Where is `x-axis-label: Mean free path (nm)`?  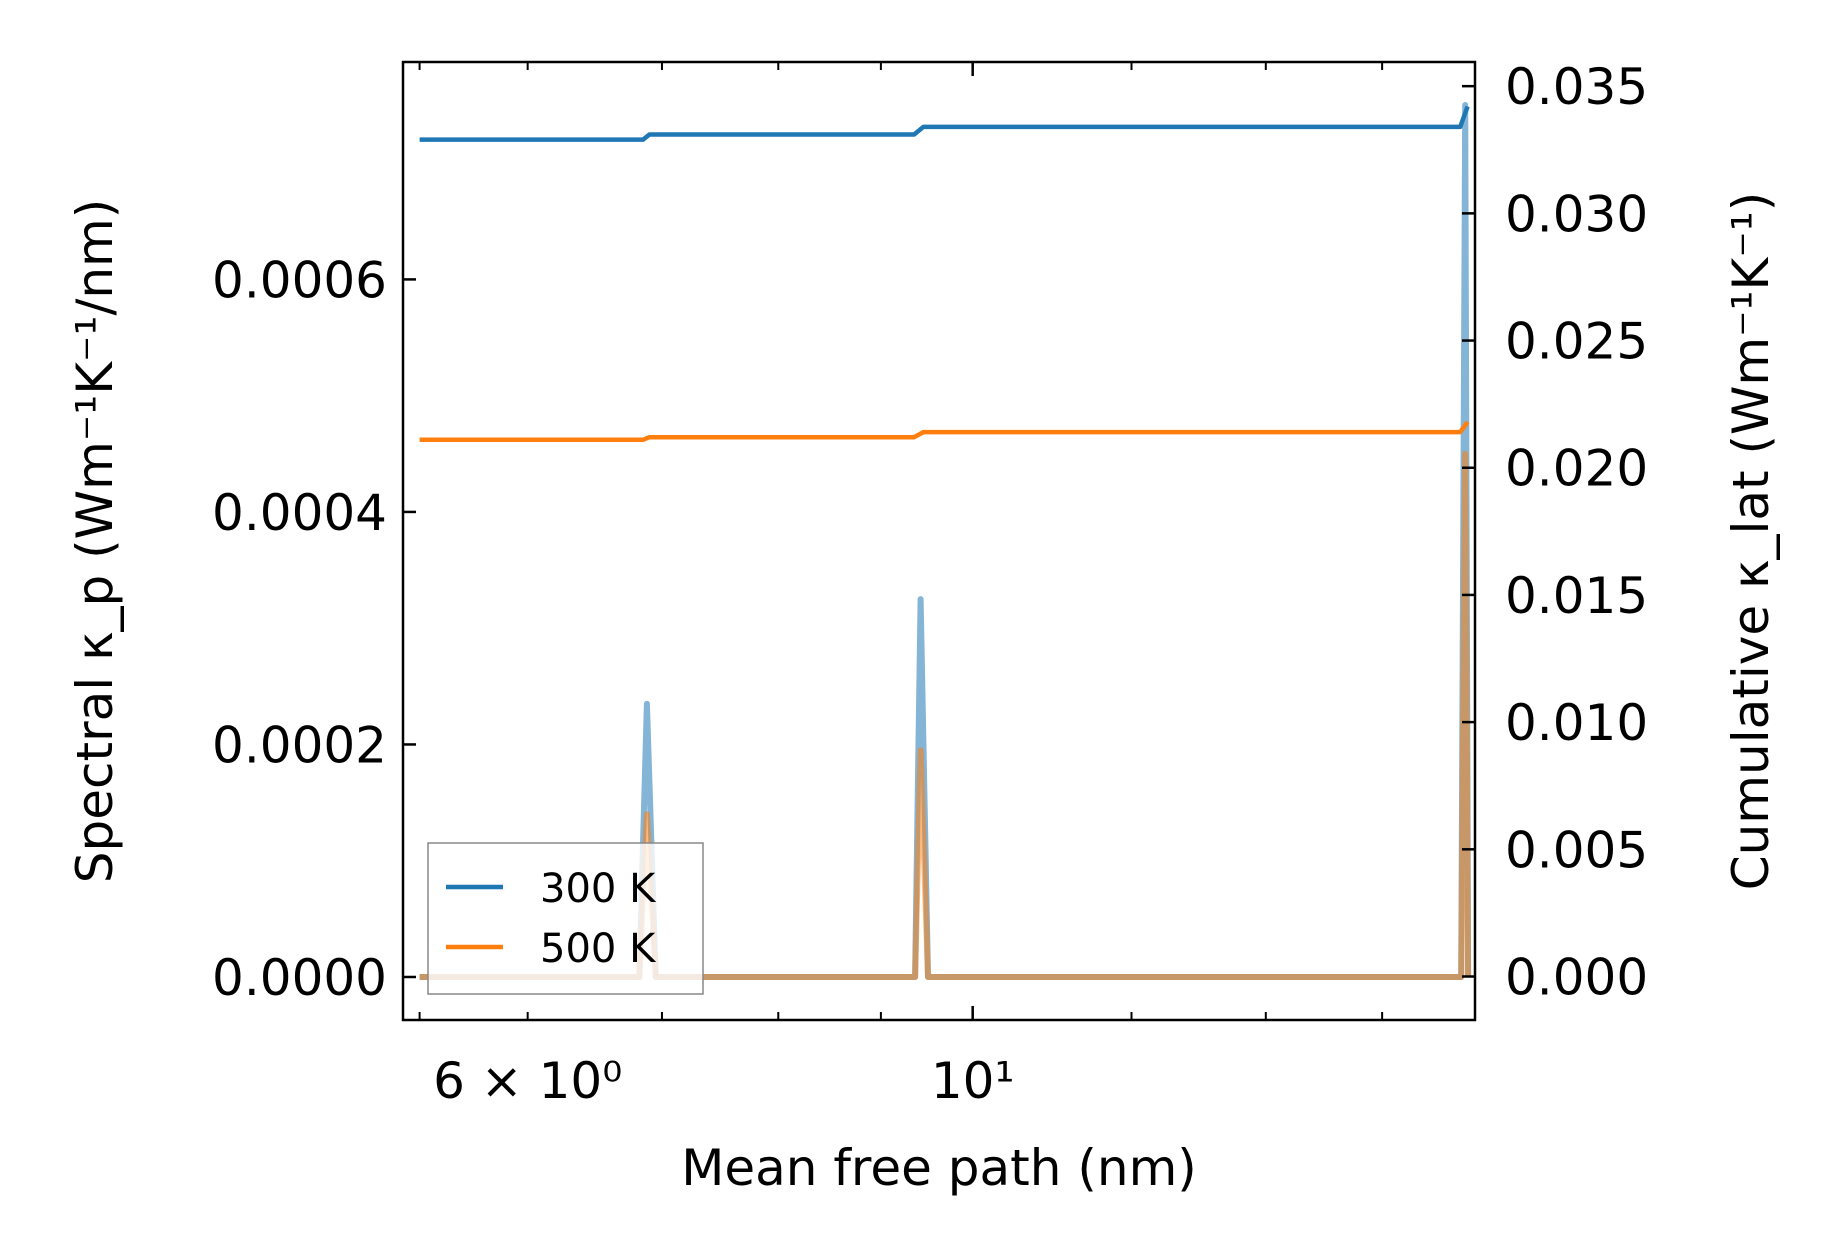
x-axis-label: Mean free path (nm) is located at coordinates (939, 1168).